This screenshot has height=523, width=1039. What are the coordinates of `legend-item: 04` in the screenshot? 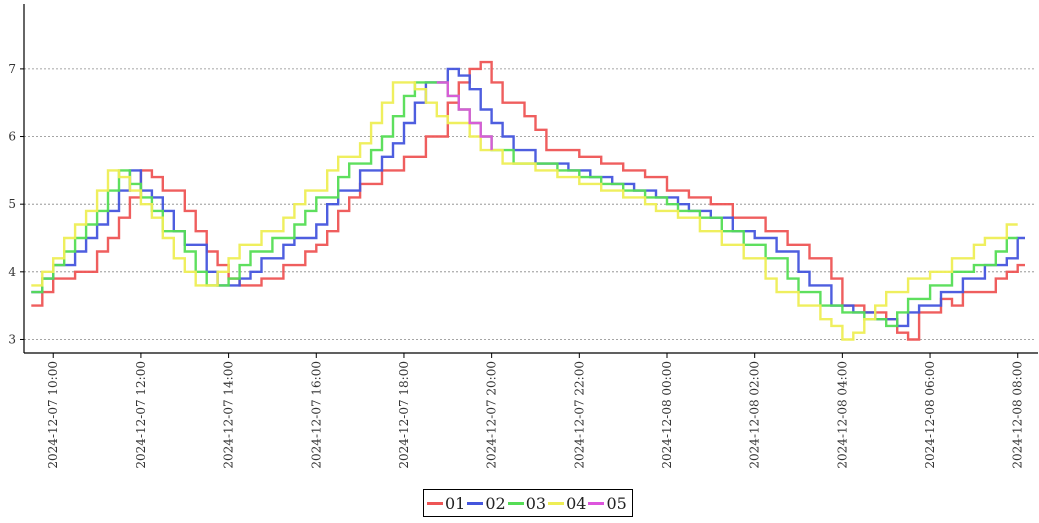 It's located at (567, 503).